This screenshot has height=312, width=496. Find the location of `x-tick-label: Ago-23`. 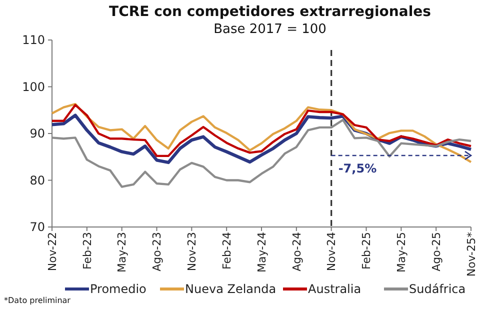

x-tick-label: Ago-23 is located at coordinates (157, 252).